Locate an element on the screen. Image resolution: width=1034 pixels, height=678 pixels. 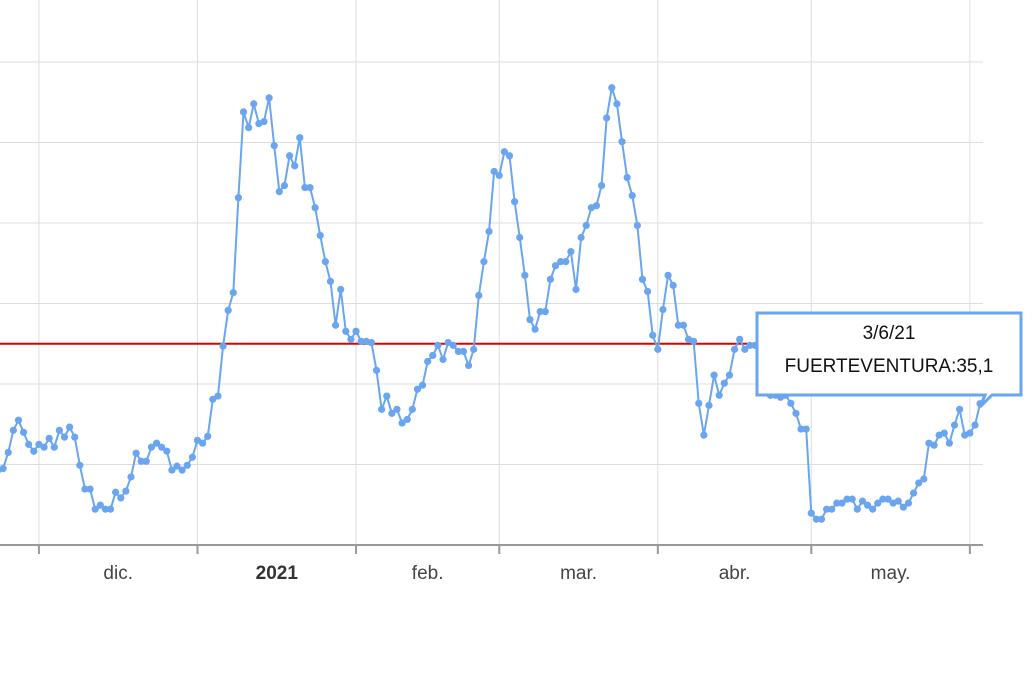
x-tick-label: dic. is located at coordinates (118, 573).